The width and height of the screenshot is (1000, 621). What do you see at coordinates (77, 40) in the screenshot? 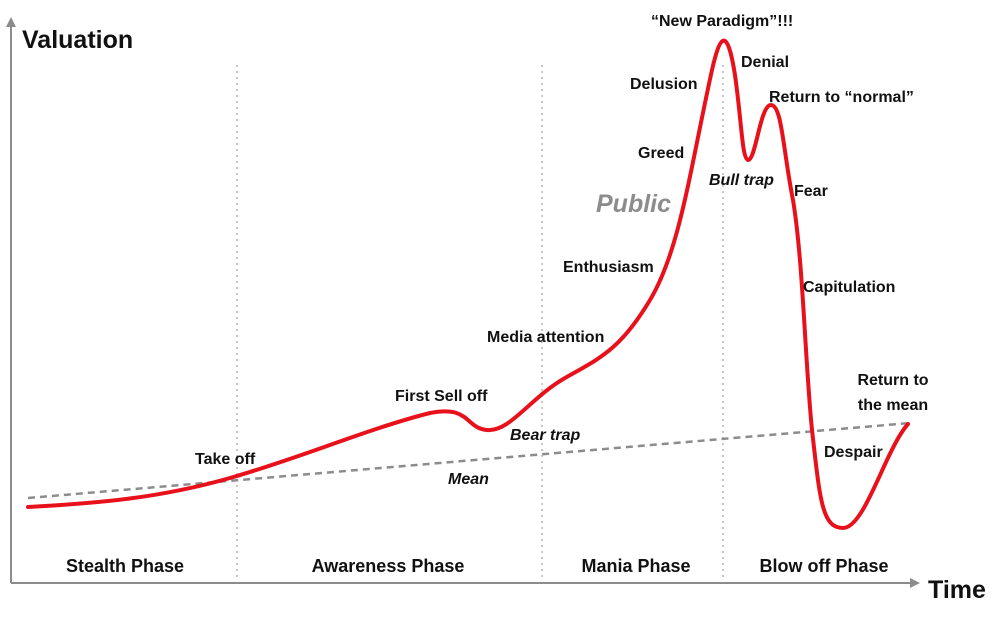
I see `y-axis-label: Valuation` at bounding box center [77, 40].